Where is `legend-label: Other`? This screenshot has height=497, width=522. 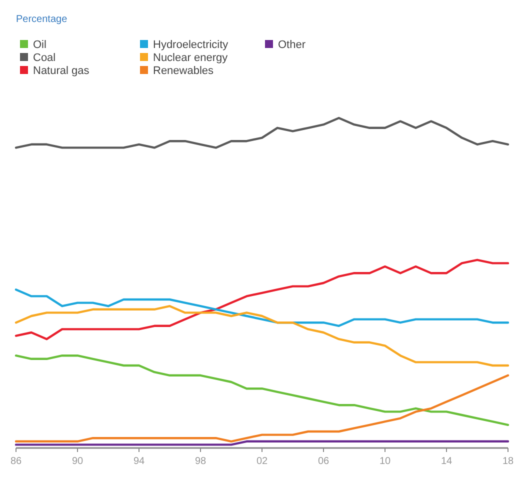
legend-label: Other is located at coordinates (292, 45).